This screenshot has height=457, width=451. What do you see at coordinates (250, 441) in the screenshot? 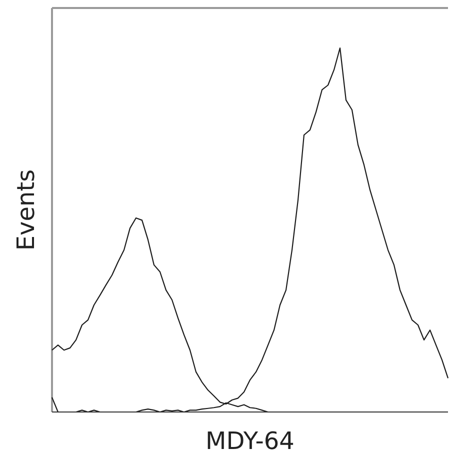
I see `x-axis-title: MDY-64` at bounding box center [250, 441].